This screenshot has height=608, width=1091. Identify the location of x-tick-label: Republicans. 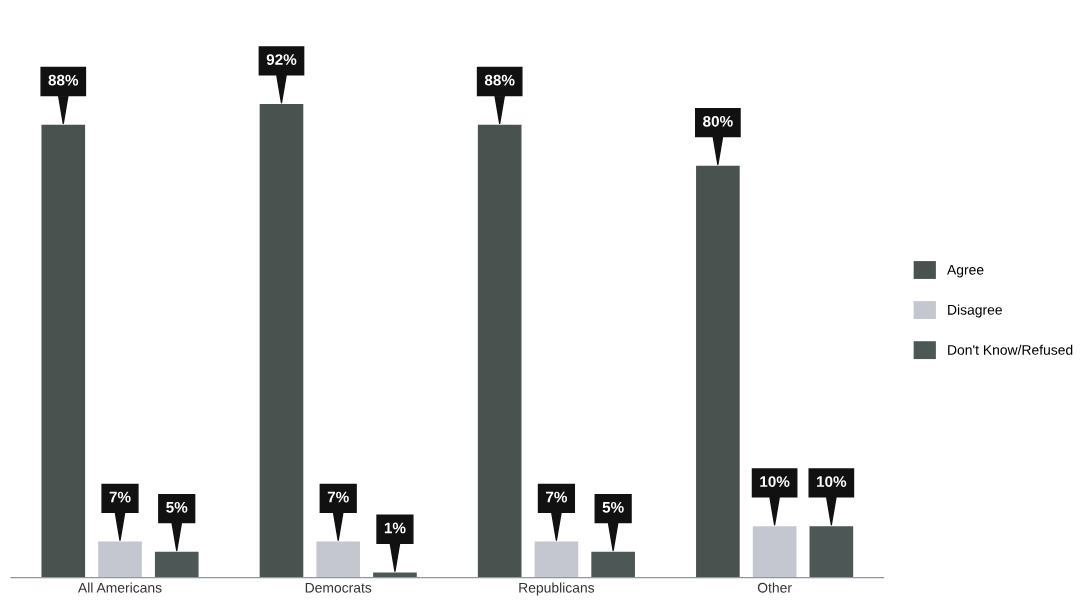
(557, 589).